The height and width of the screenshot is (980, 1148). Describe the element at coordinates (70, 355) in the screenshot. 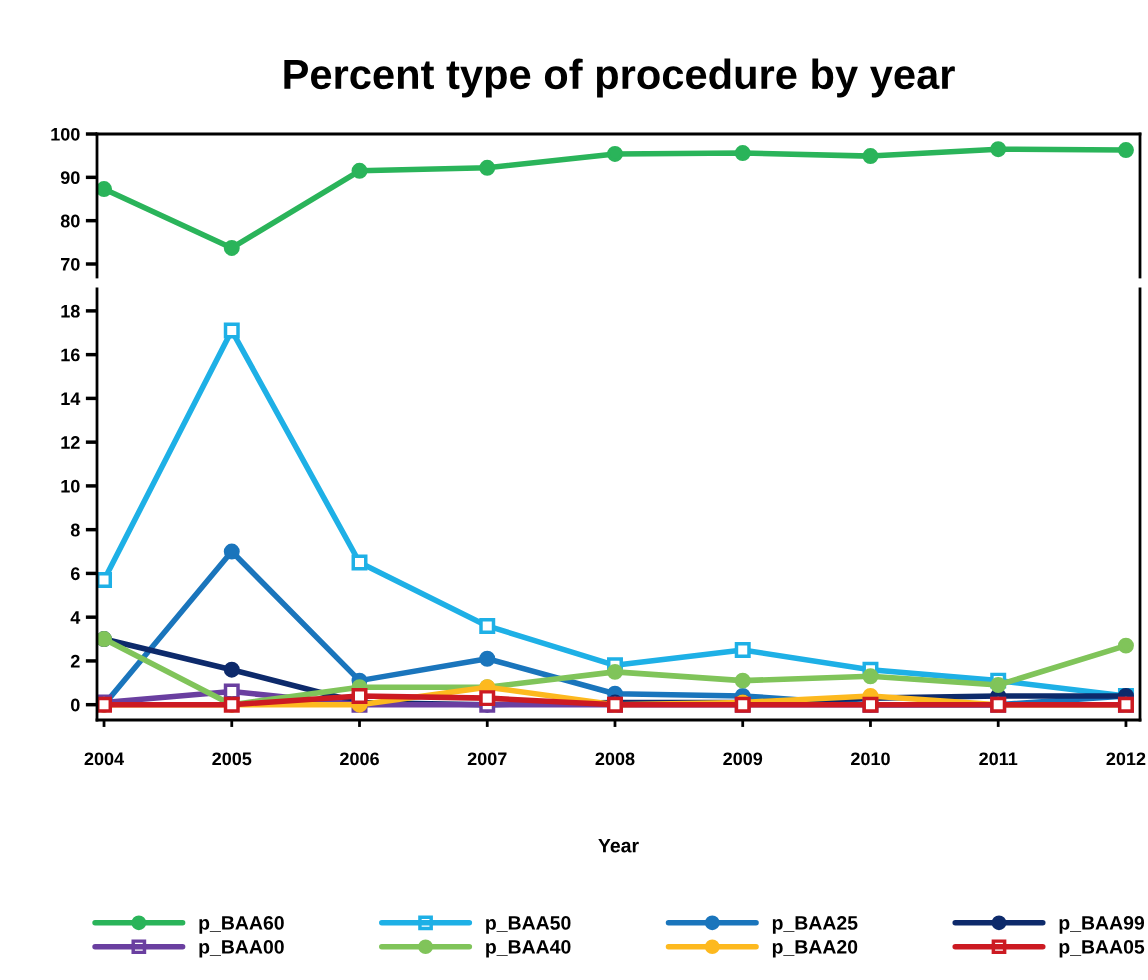

I see `y-tick-label: 16` at that location.